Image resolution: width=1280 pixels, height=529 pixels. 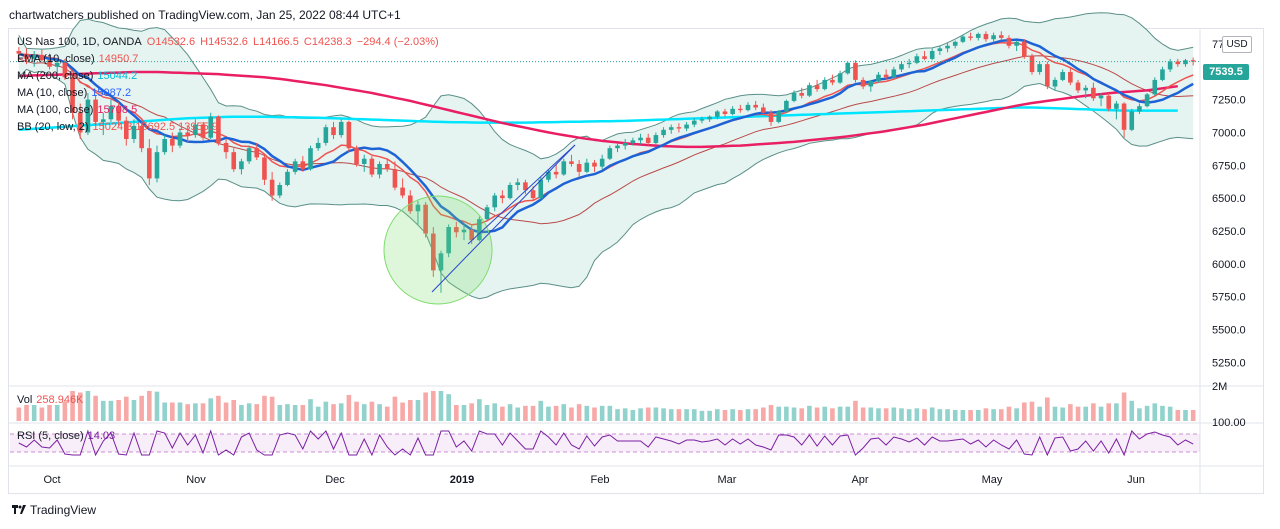 I want to click on legend-ema10-label: EMA (10, close), so click(x=56, y=59).